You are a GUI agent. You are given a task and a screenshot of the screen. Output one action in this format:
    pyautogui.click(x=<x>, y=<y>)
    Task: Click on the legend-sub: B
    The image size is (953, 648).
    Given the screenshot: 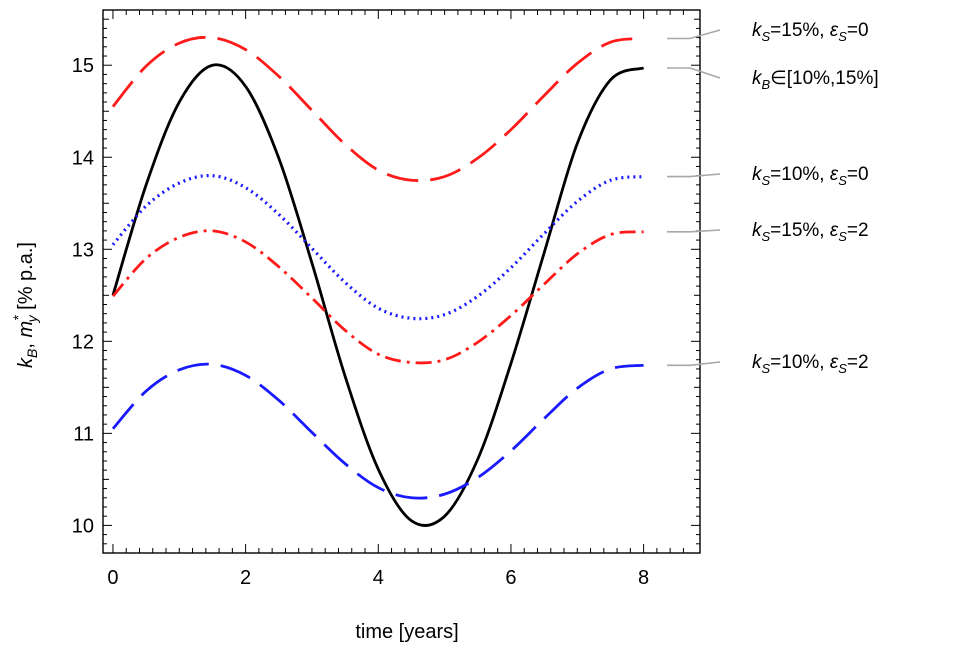 What is the action you would take?
    pyautogui.click(x=766, y=84)
    